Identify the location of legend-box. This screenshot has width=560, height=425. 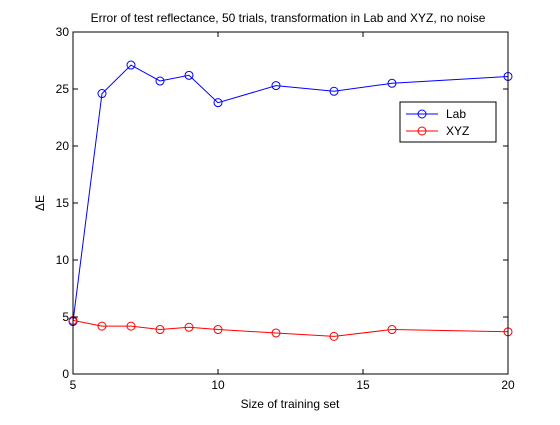
(448, 122).